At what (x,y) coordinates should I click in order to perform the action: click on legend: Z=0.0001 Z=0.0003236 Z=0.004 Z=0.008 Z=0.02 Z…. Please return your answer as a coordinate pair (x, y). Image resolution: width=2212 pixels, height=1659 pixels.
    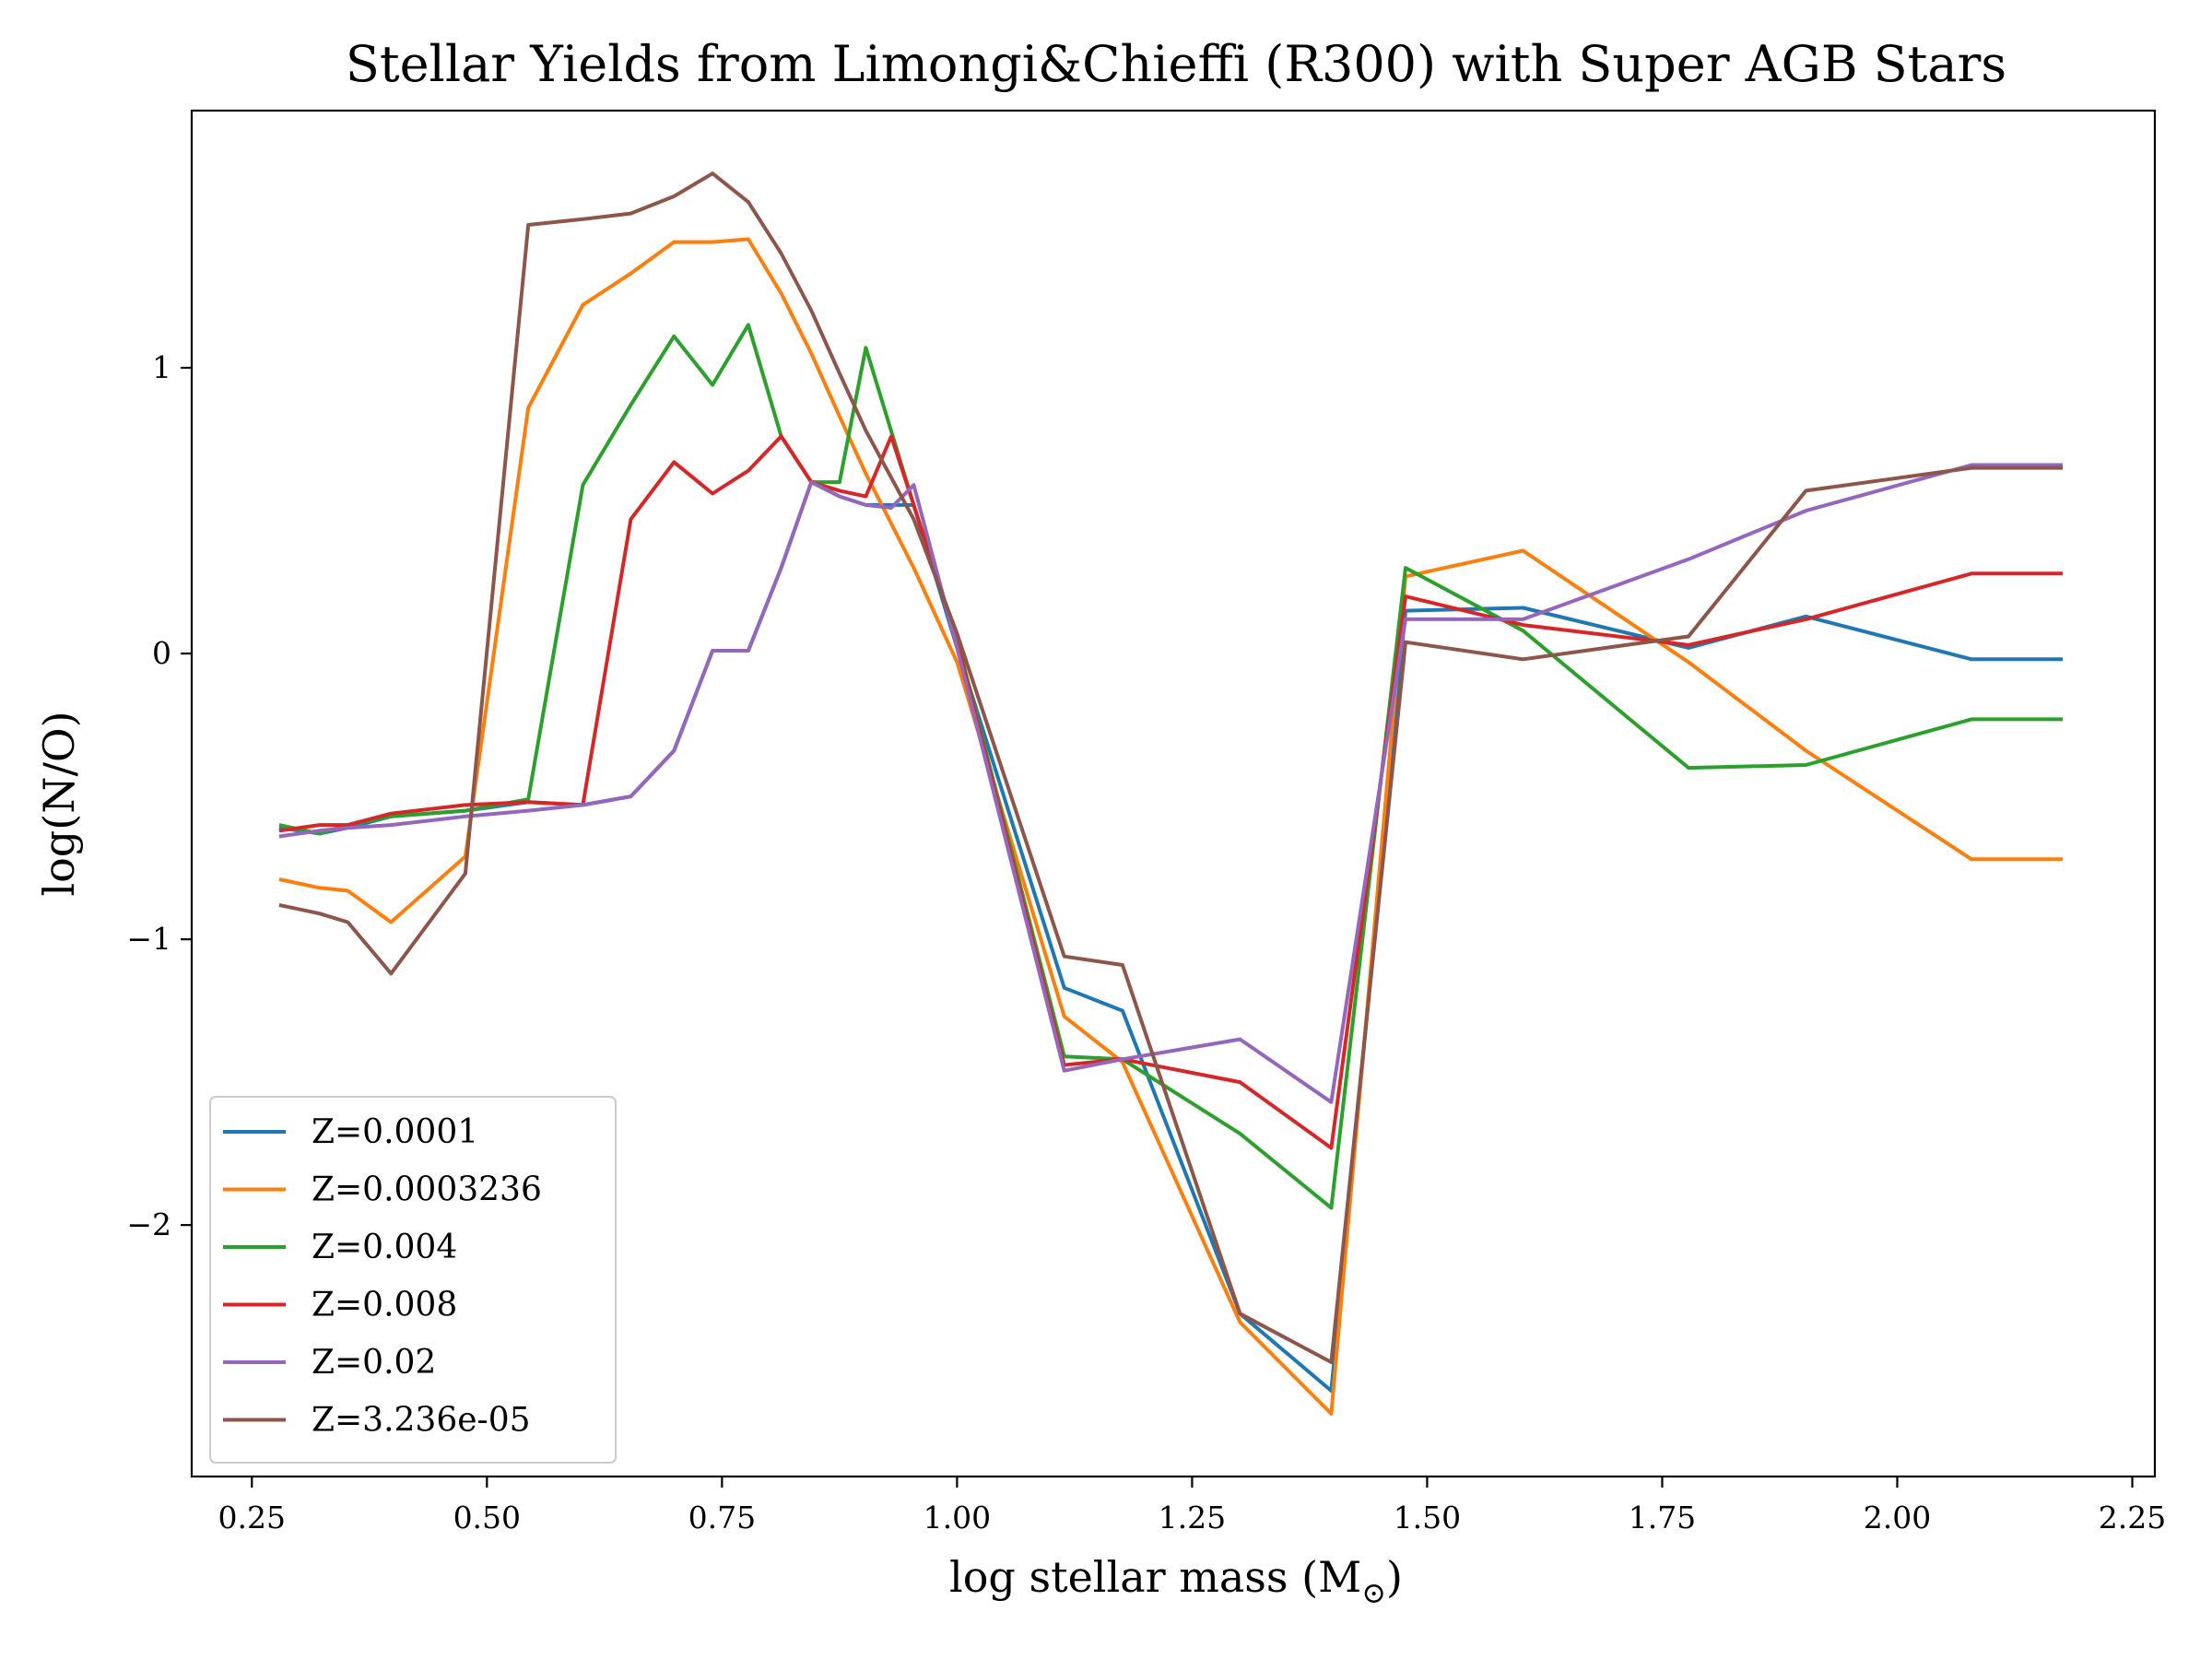
    Looking at the image, I should click on (413, 1280).